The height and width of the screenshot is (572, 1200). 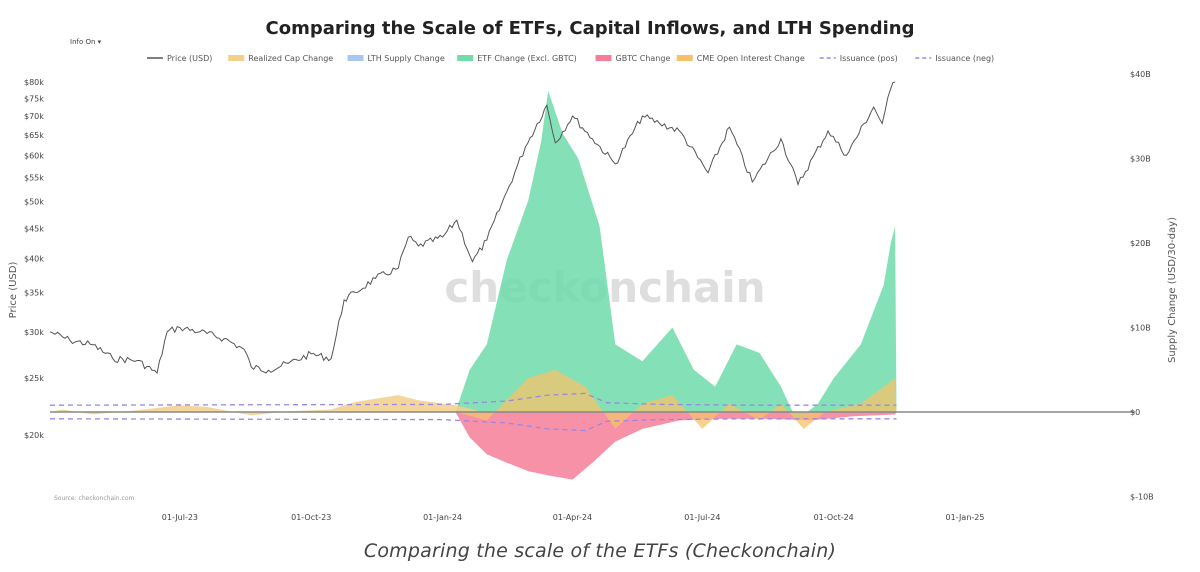 I want to click on x-tick-label: 01-Jul-24, so click(x=702, y=517).